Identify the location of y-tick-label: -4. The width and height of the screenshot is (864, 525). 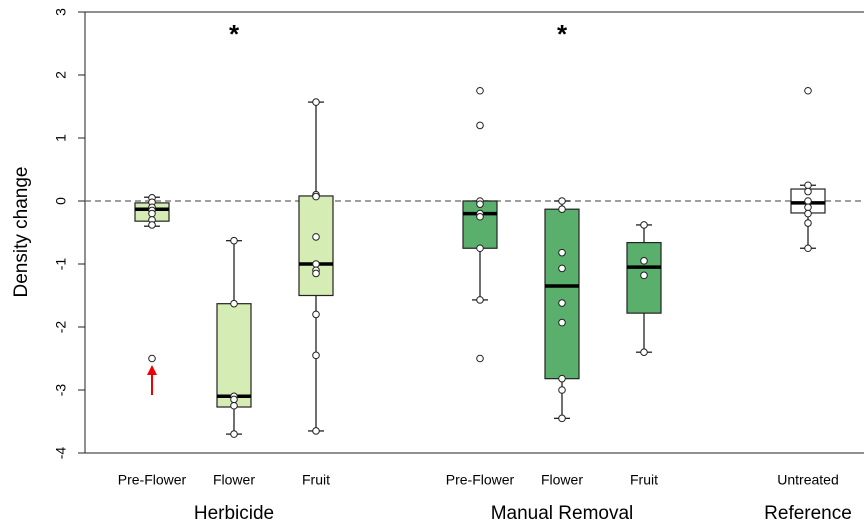
(61, 453).